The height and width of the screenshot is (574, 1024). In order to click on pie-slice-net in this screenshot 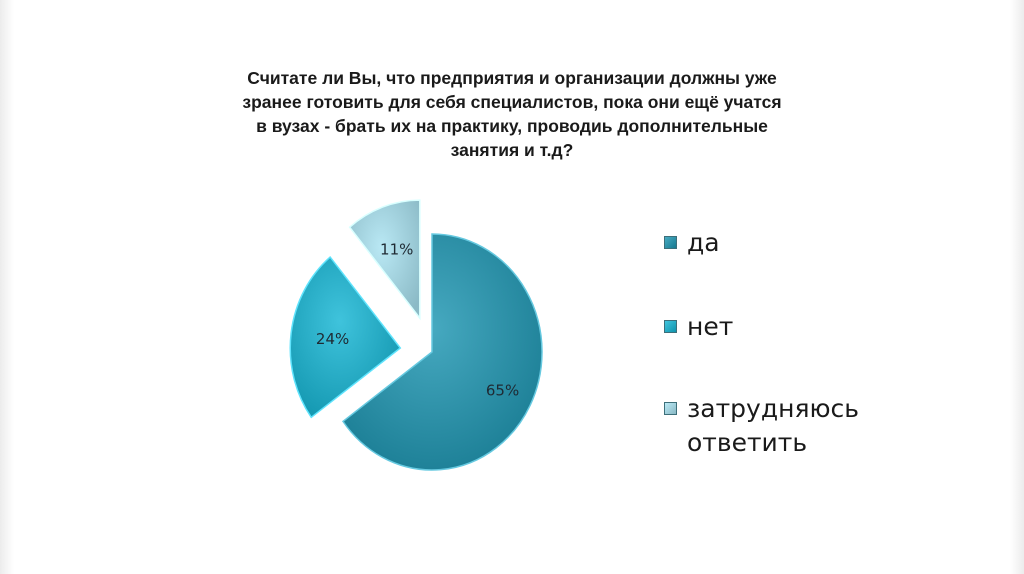, I will do `click(345, 337)`.